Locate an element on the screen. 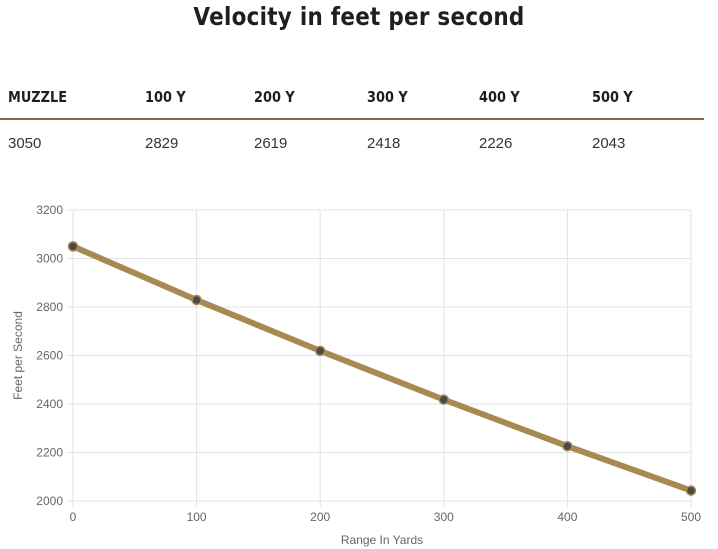 This screenshot has width=718, height=549. y-tick-label: 2200 is located at coordinates (49, 453).